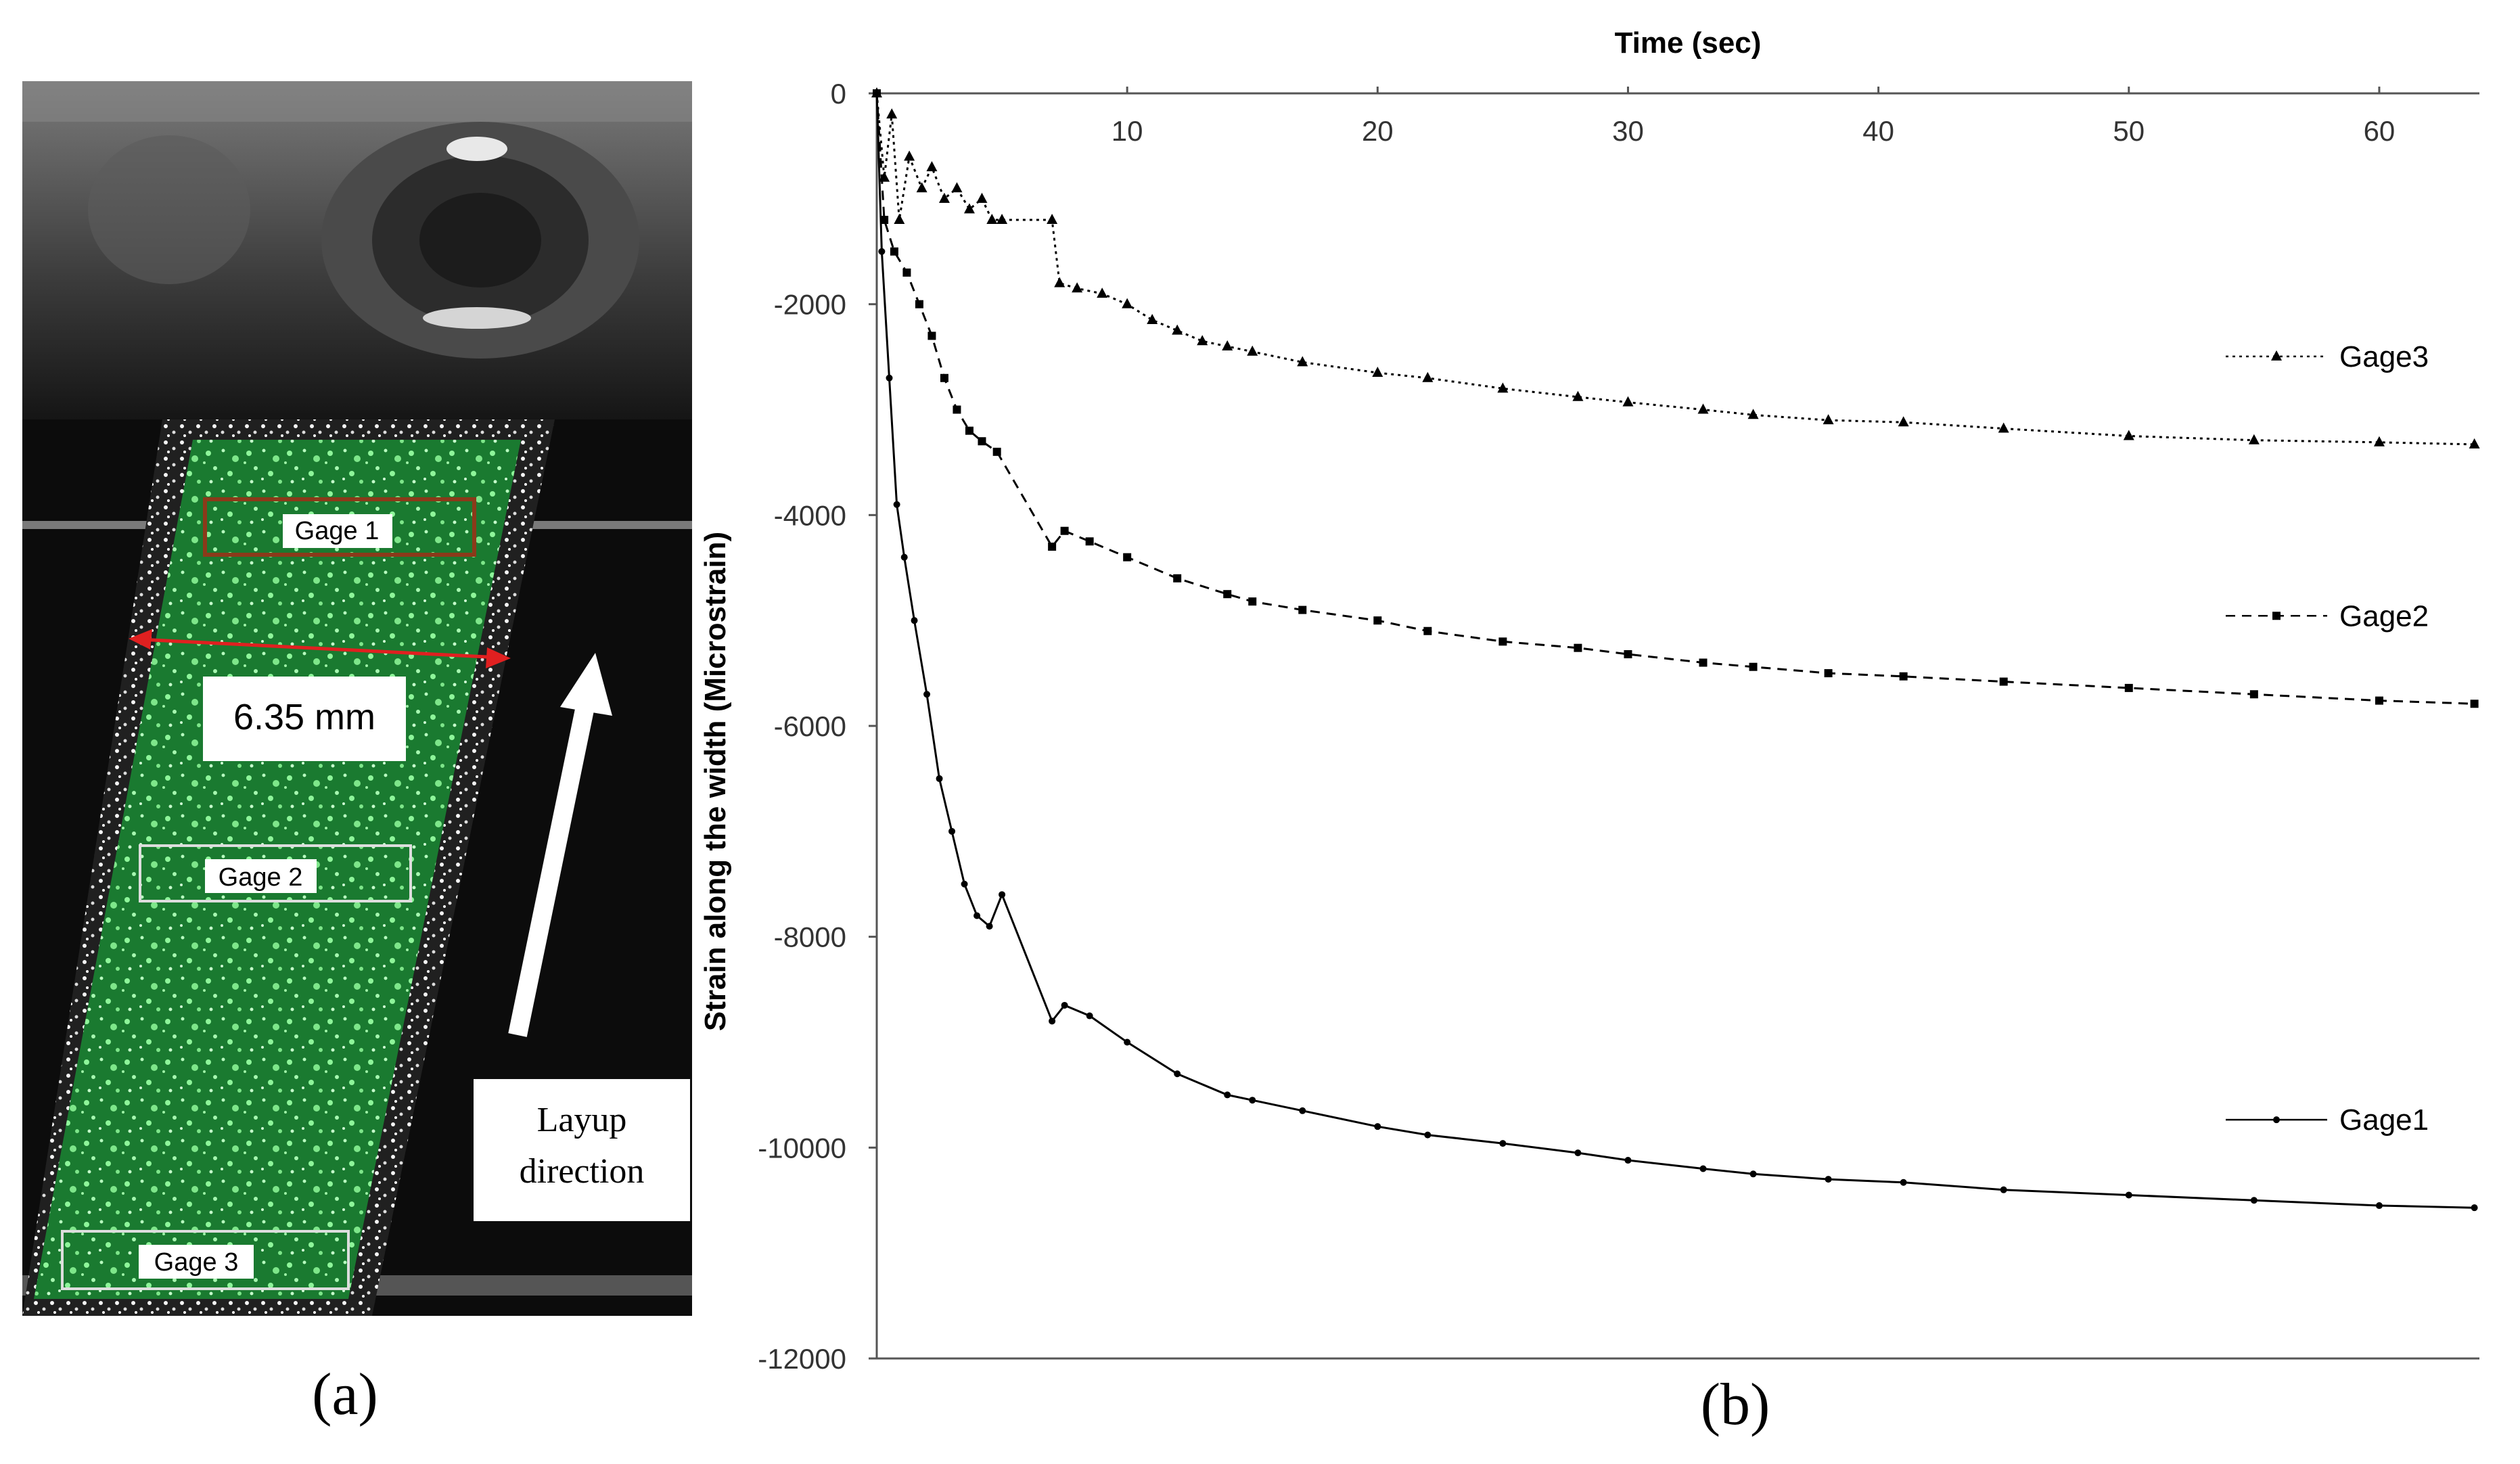 Image resolution: width=2520 pixels, height=1464 pixels. I want to click on gage1-box, so click(340, 527).